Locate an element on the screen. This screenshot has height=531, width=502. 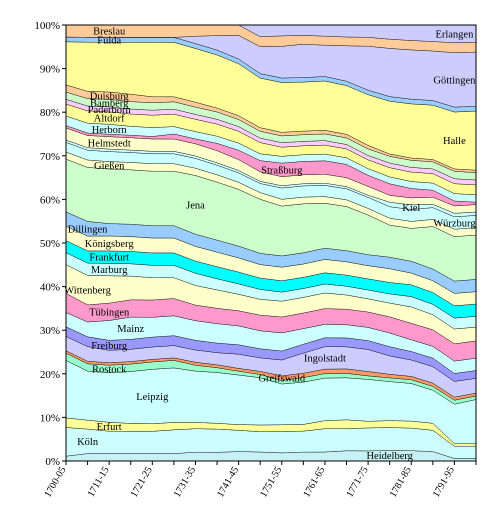
y-tick-label: 70% is located at coordinates (50, 157).